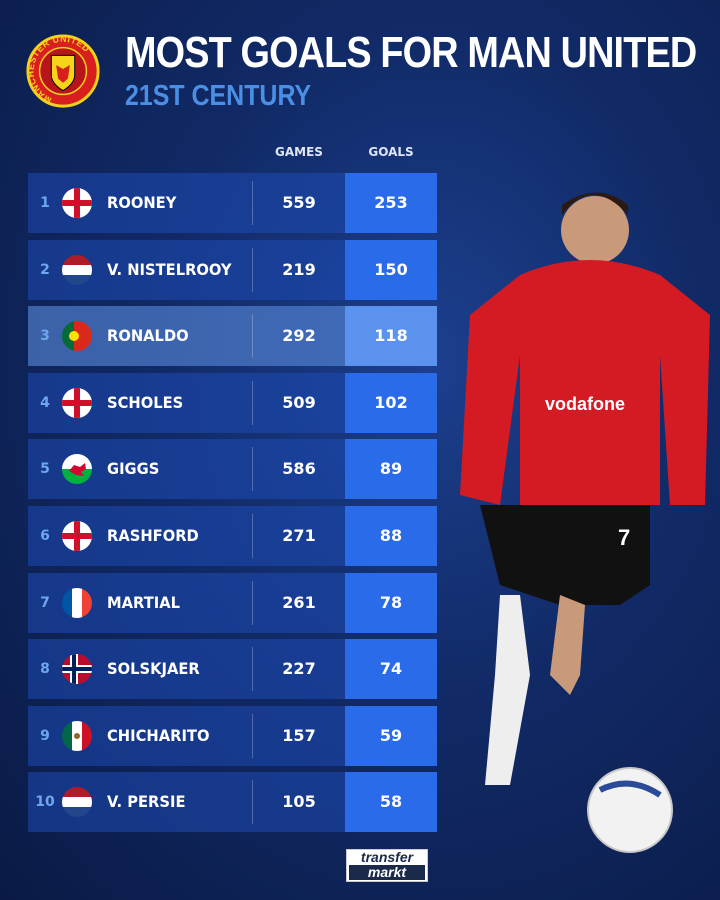  I want to click on logo-text-top: transfer, so click(387, 857).